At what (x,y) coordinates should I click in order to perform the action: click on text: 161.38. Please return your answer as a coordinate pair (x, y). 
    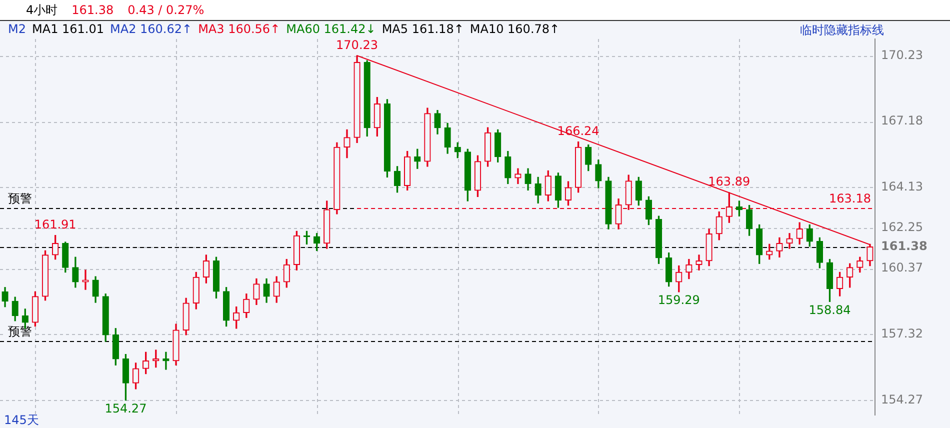
    Looking at the image, I should click on (93, 10).